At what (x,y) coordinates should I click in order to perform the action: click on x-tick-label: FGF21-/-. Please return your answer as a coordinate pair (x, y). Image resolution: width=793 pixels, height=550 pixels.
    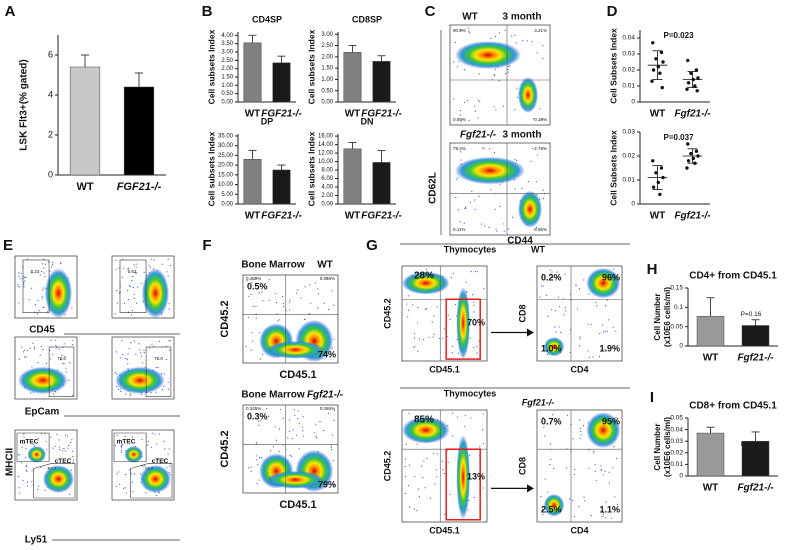
    Looking at the image, I should click on (381, 114).